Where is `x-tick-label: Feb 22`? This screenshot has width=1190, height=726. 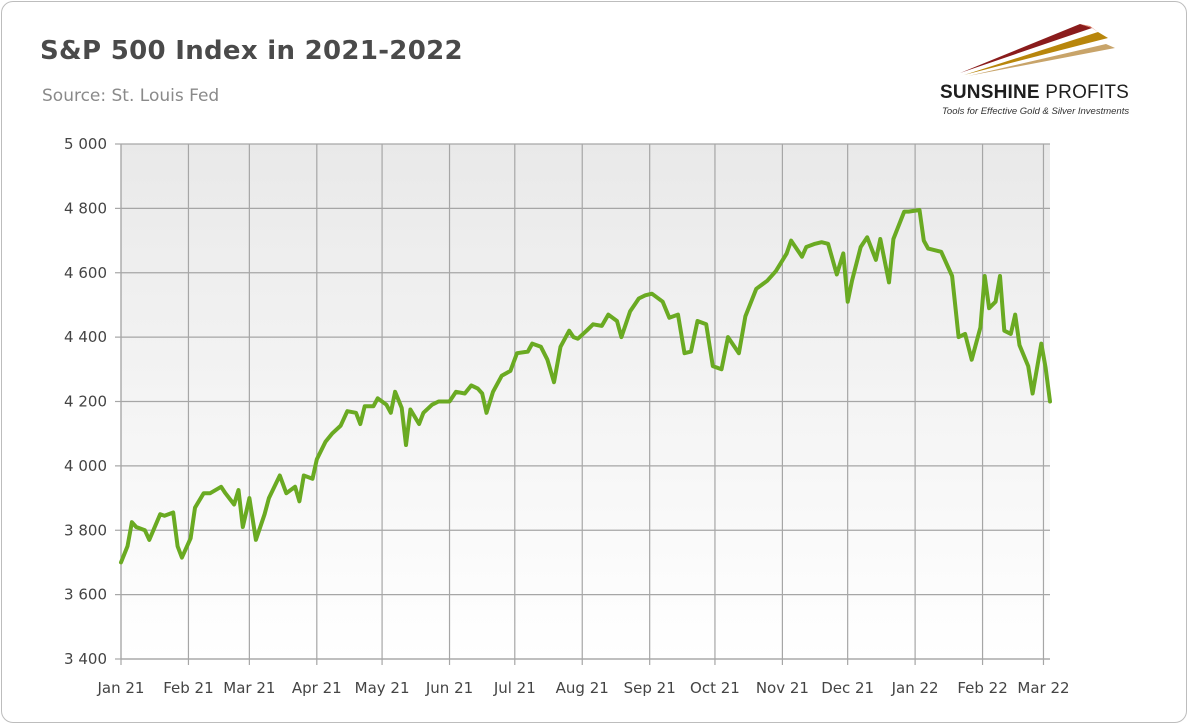 x-tick-label: Feb 22 is located at coordinates (982, 688).